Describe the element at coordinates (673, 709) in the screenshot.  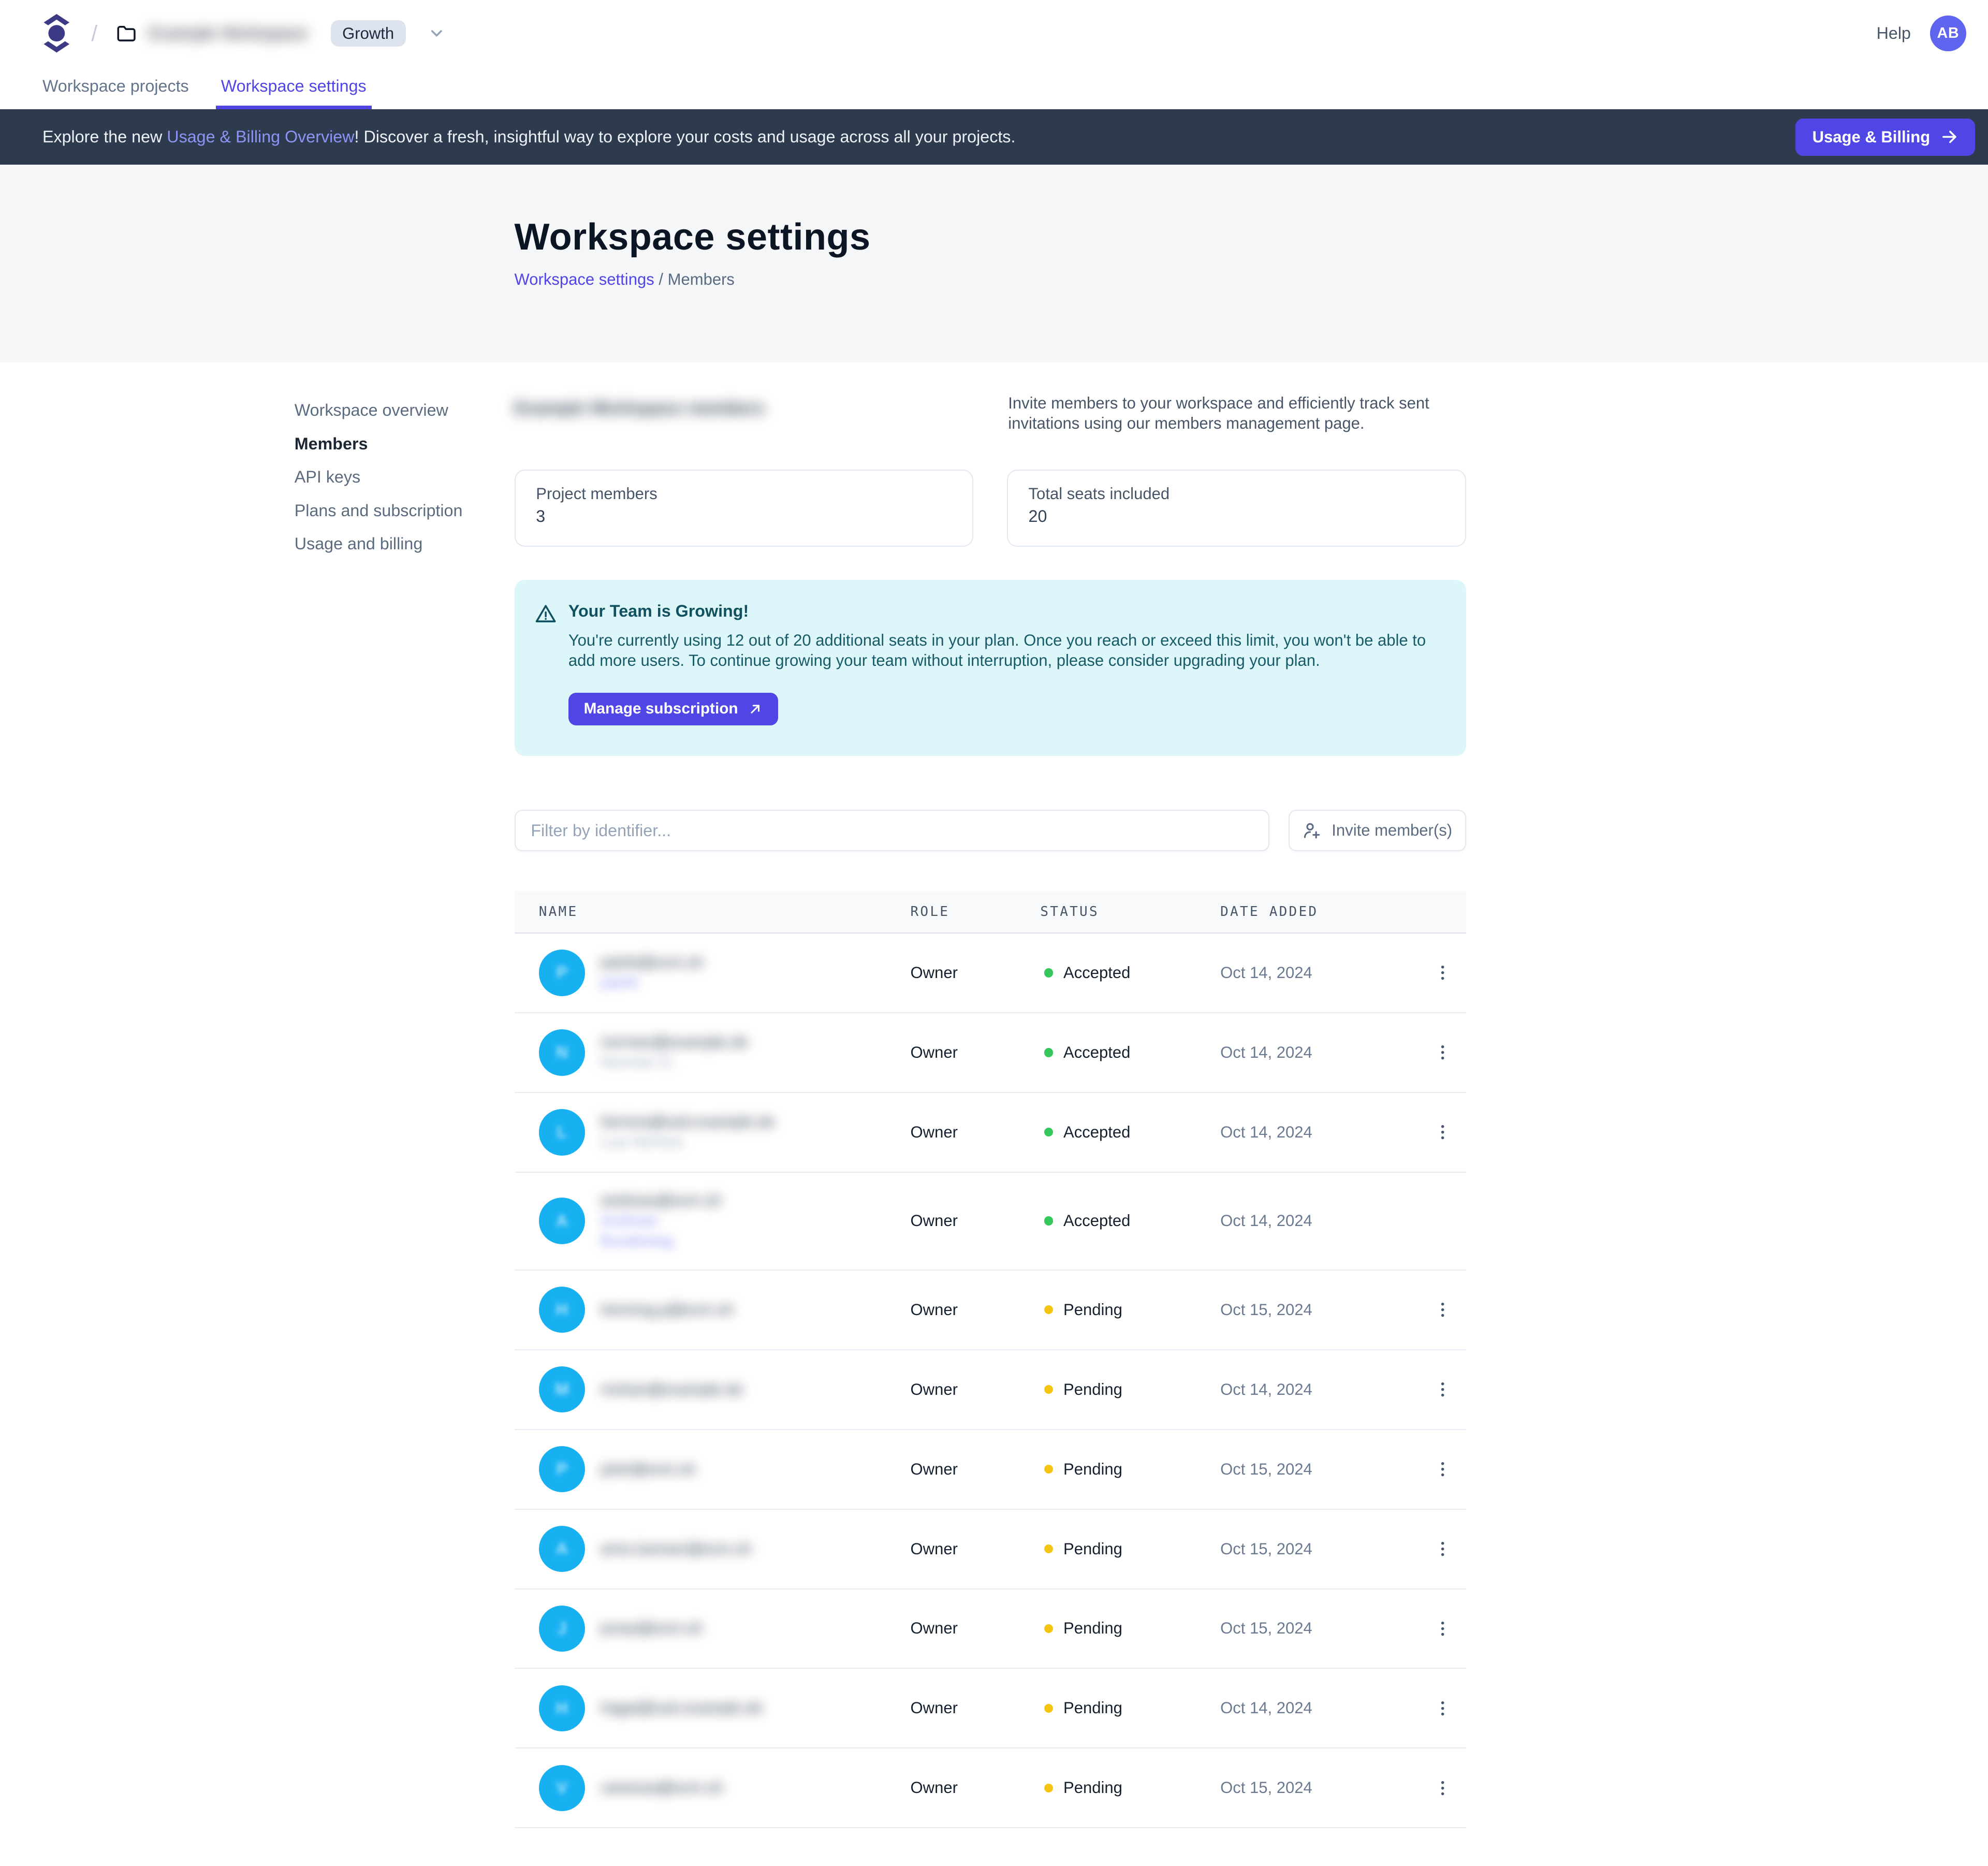
I see `manage-subscription-button: Manage subscription` at that location.